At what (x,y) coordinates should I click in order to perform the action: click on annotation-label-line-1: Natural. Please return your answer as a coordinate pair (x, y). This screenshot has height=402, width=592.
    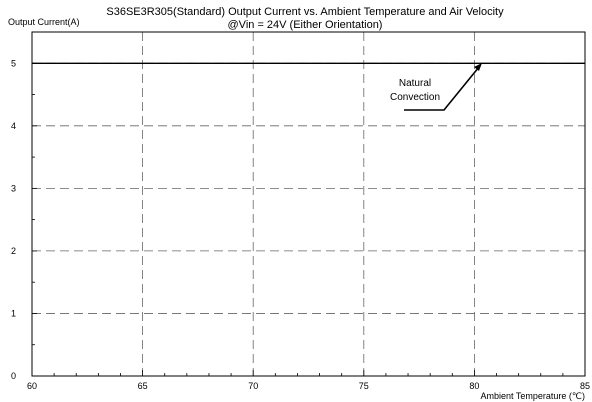
    Looking at the image, I should click on (415, 83).